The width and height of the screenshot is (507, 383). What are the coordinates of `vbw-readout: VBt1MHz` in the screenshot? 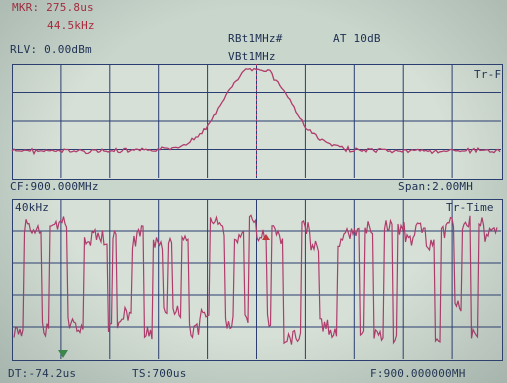 It's located at (252, 56).